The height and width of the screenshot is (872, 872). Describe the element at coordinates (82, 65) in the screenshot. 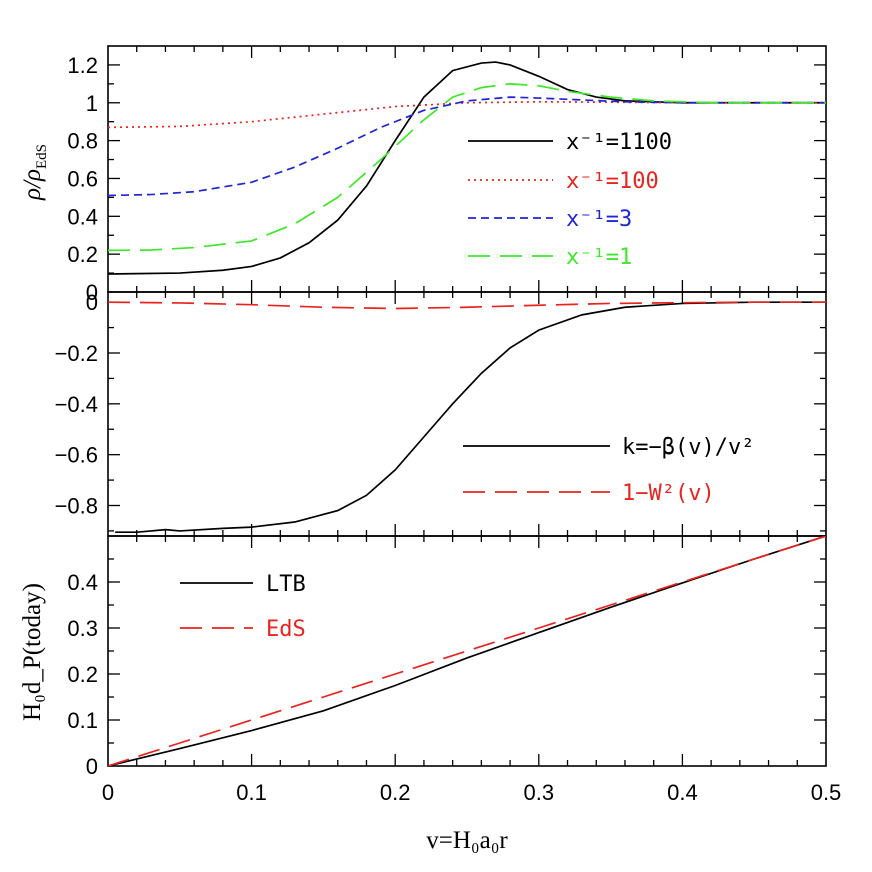

I see `y-tick-label: 1.2` at that location.